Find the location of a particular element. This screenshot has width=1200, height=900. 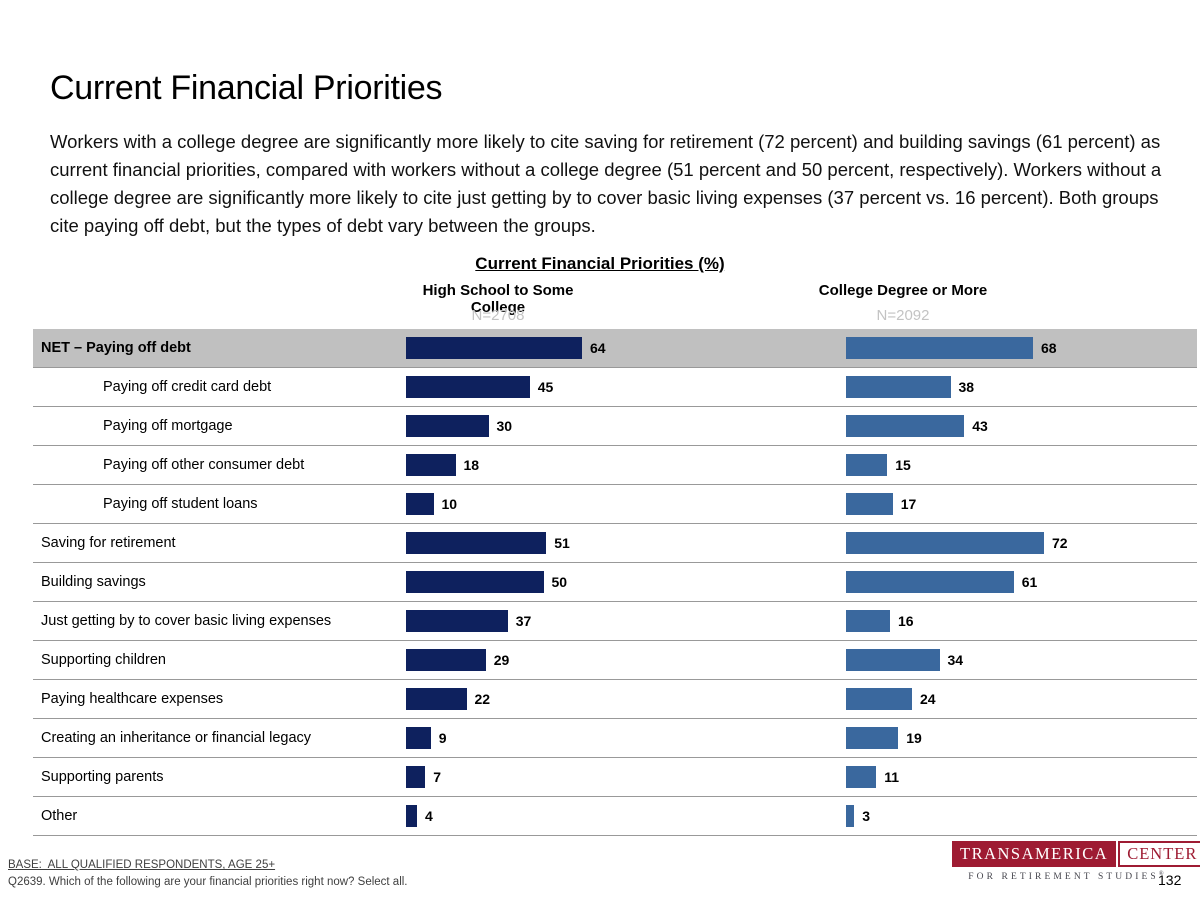

bar-value-high-school: 29 is located at coordinates (501, 660).